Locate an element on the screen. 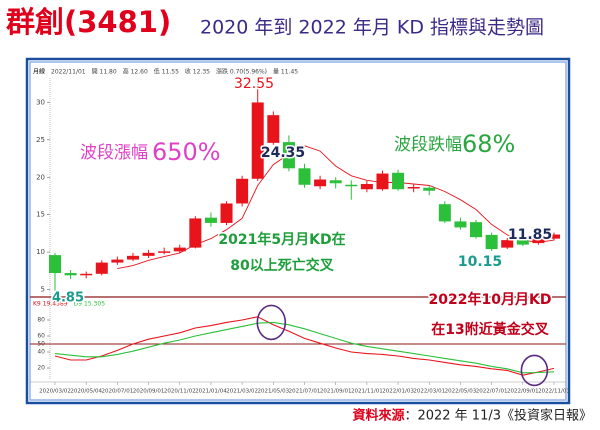  x-tick-label: 2022/07/01 is located at coordinates (492, 392).